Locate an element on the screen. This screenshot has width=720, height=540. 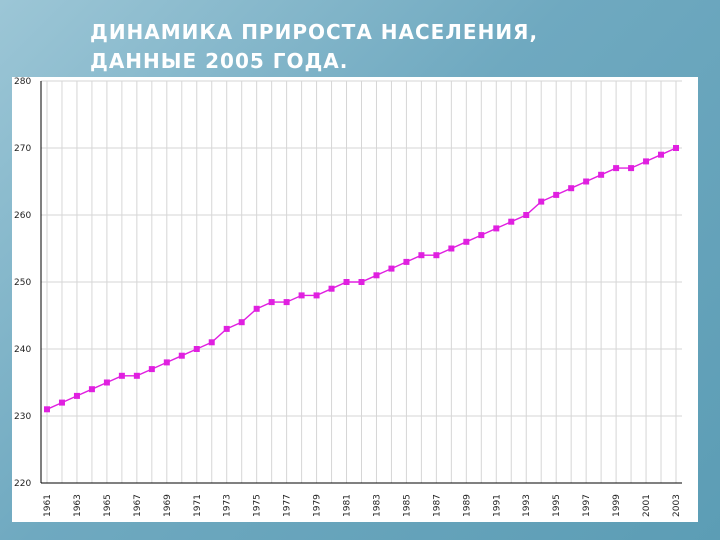
x-tick-label: 2001 is located at coordinates (647, 505).